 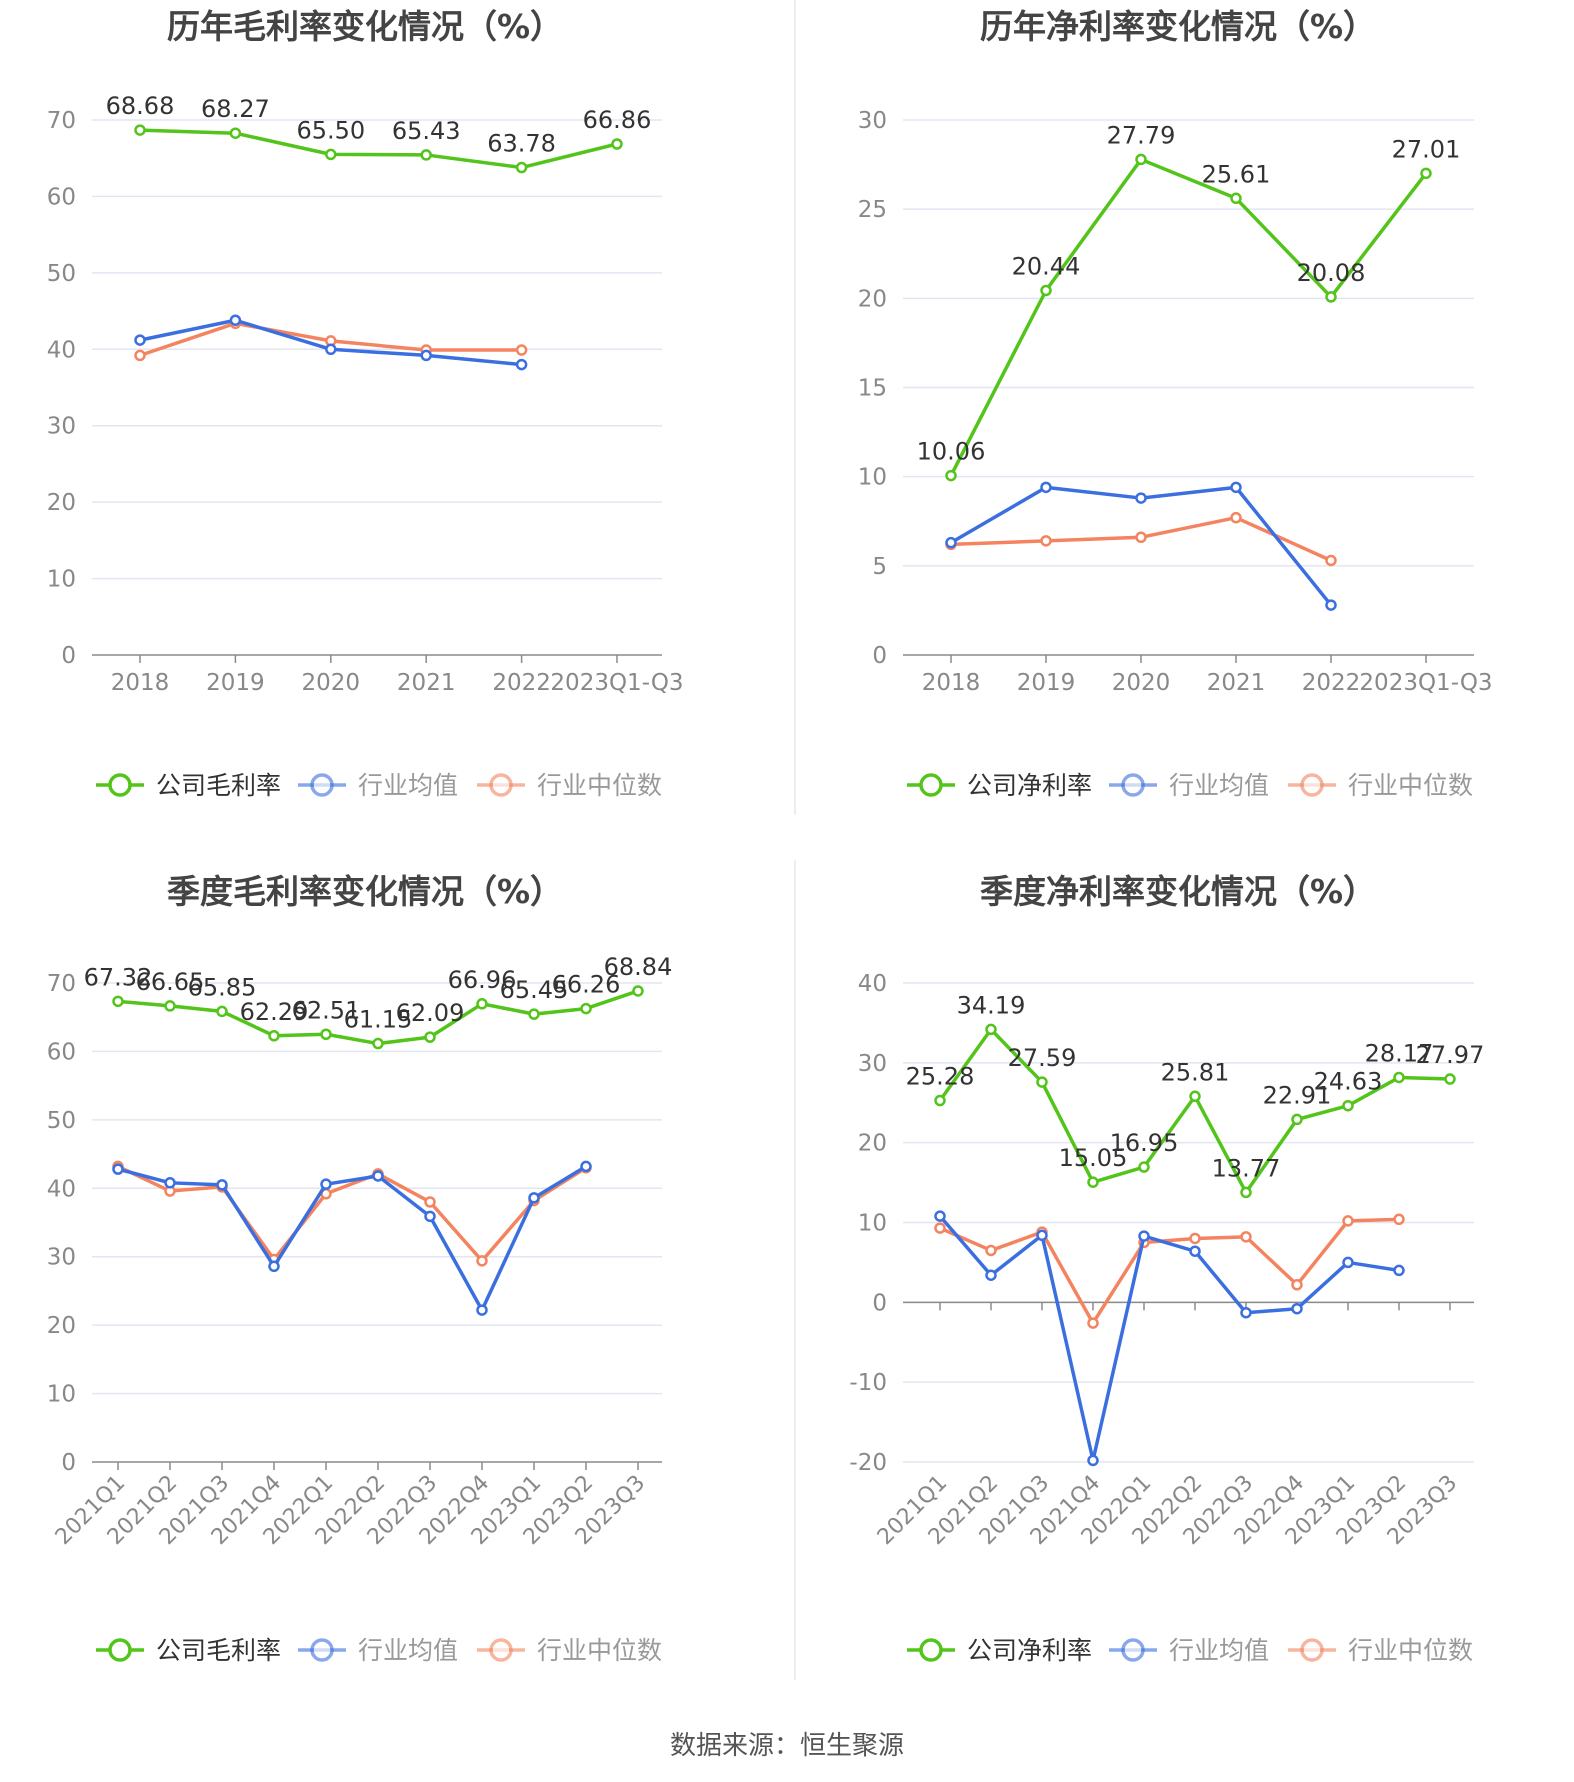 I want to click on data-label: 13.77, so click(x=1246, y=1168).